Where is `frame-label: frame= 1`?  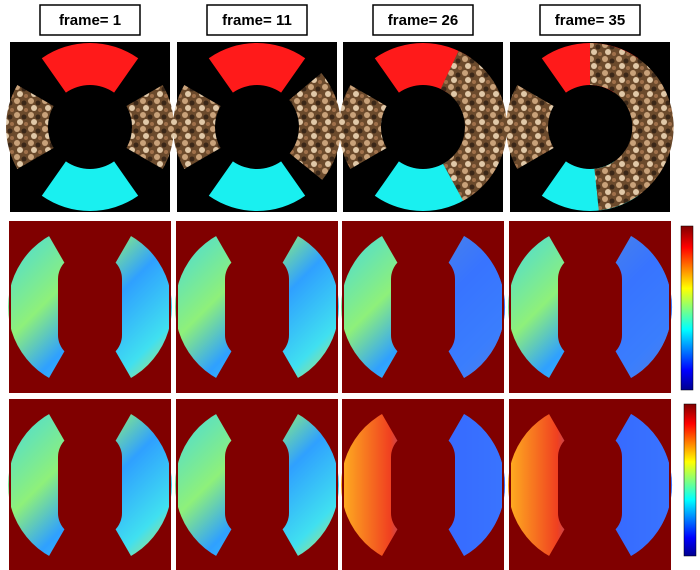
frame-label: frame= 1 is located at coordinates (90, 20).